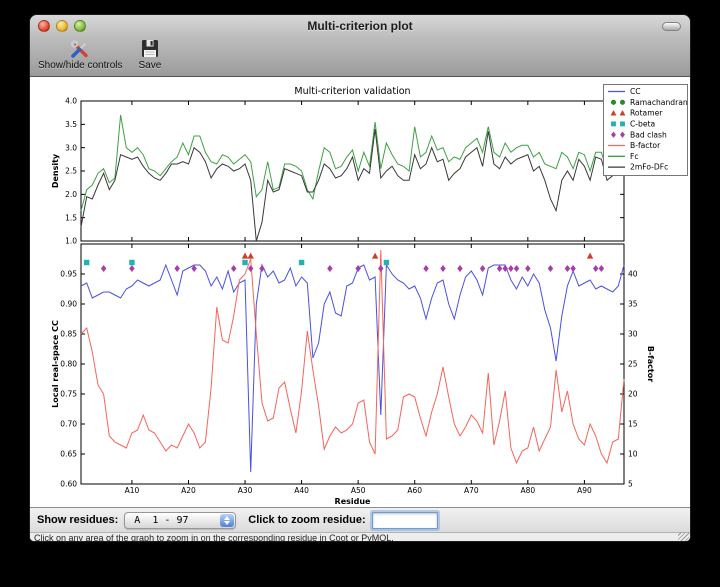 The height and width of the screenshot is (587, 720). I want to click on tools-icon, so click(79, 49).